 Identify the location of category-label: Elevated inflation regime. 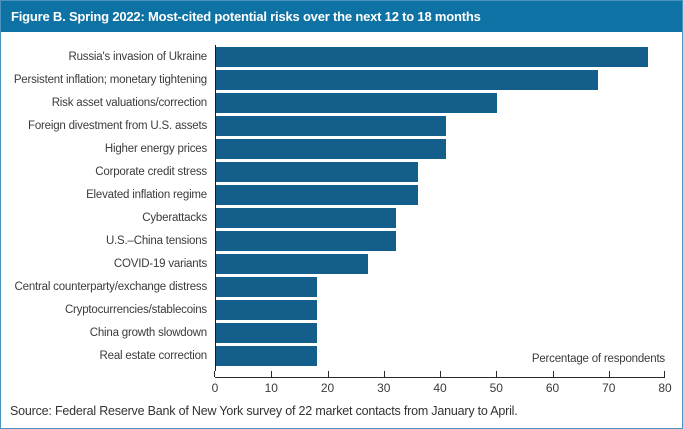
(146, 194).